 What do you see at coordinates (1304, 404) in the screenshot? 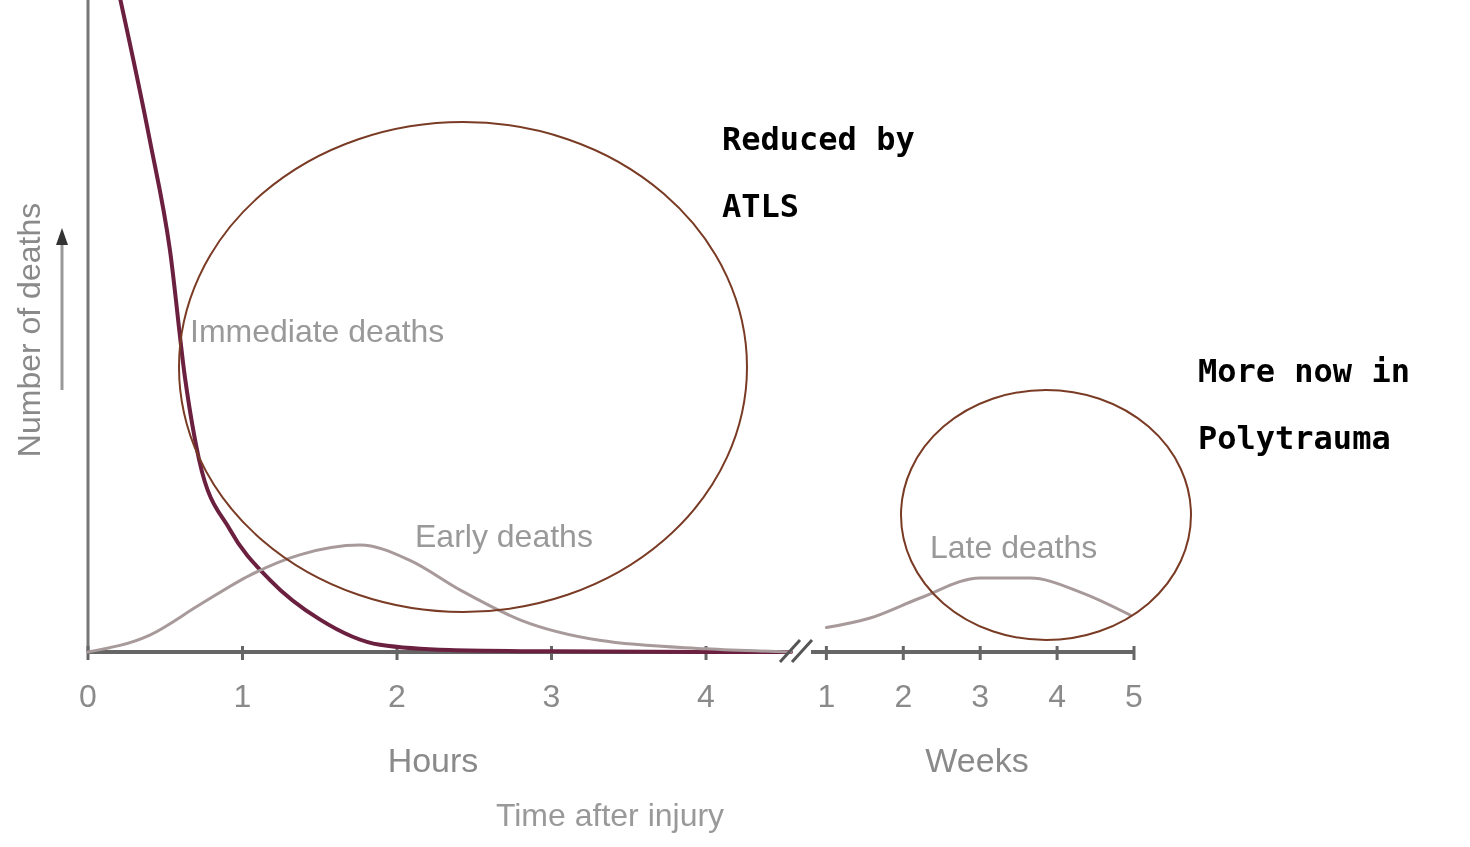
I see `text: More now in Polytrauma` at bounding box center [1304, 404].